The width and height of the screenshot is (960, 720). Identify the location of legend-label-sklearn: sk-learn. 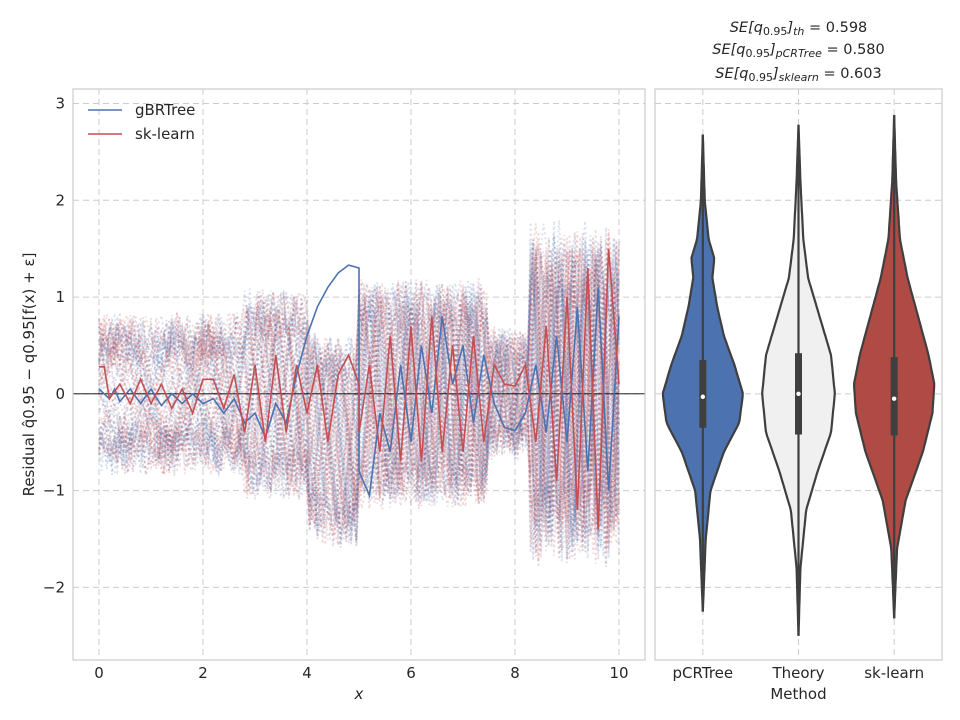
(165, 134).